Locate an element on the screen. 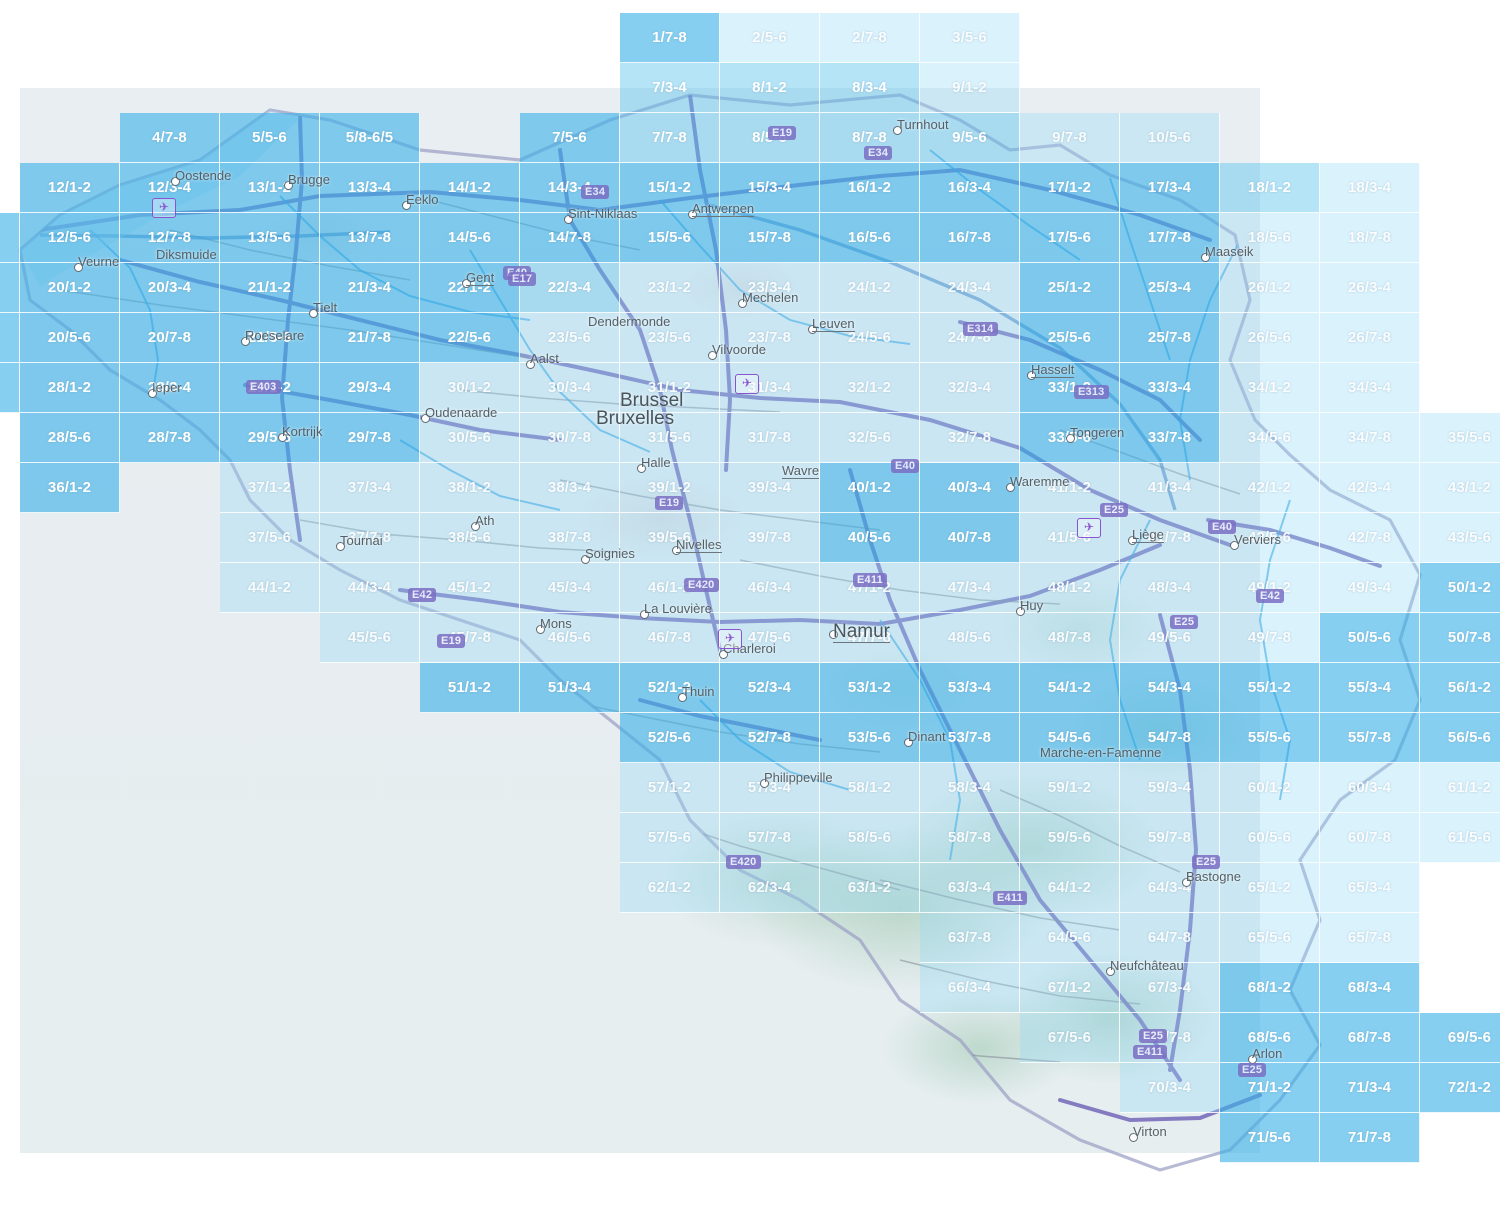  map-sheet-tile: 32/3-4 is located at coordinates (970, 388).